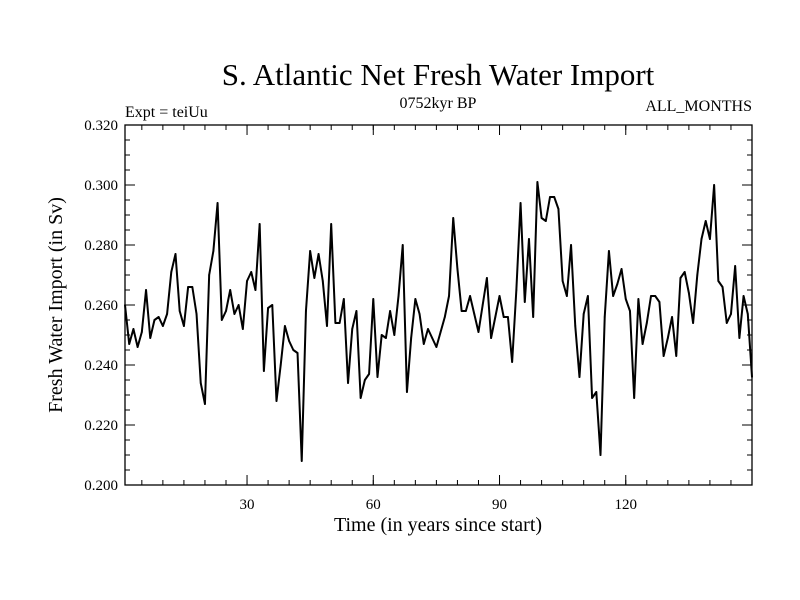  What do you see at coordinates (101, 486) in the screenshot?
I see `y-tick-label: 0.200` at bounding box center [101, 486].